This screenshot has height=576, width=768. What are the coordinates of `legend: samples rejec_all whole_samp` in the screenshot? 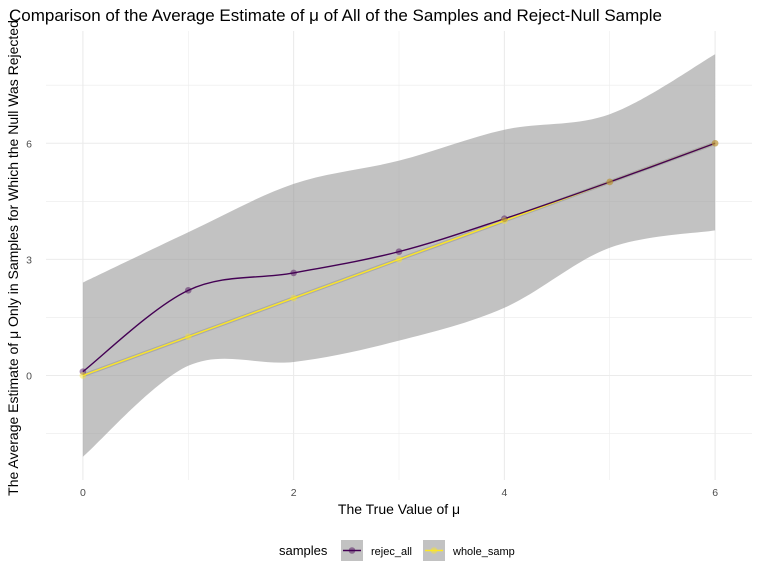 It's located at (397, 550).